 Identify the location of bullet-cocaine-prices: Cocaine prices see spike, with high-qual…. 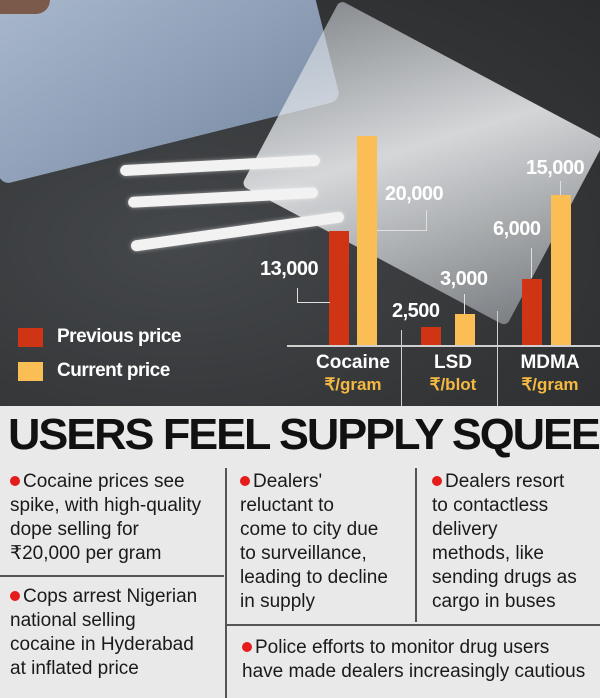
(106, 517).